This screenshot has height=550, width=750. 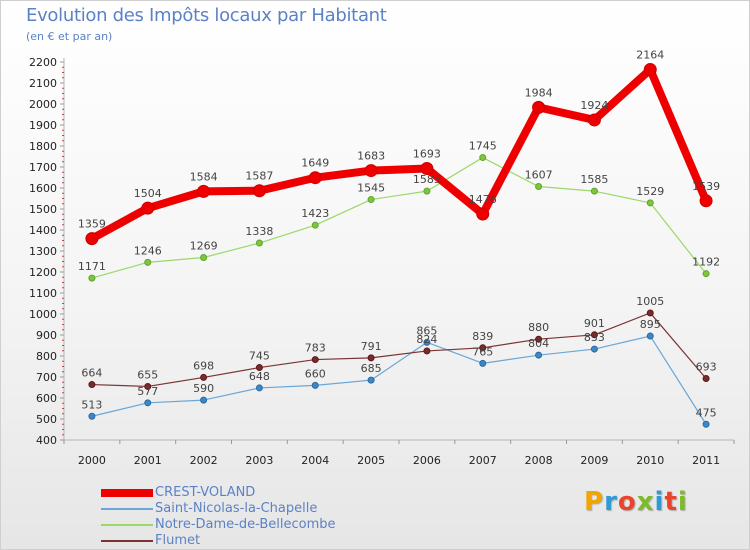 I want to click on x-tick-label: 2000, so click(x=92, y=460).